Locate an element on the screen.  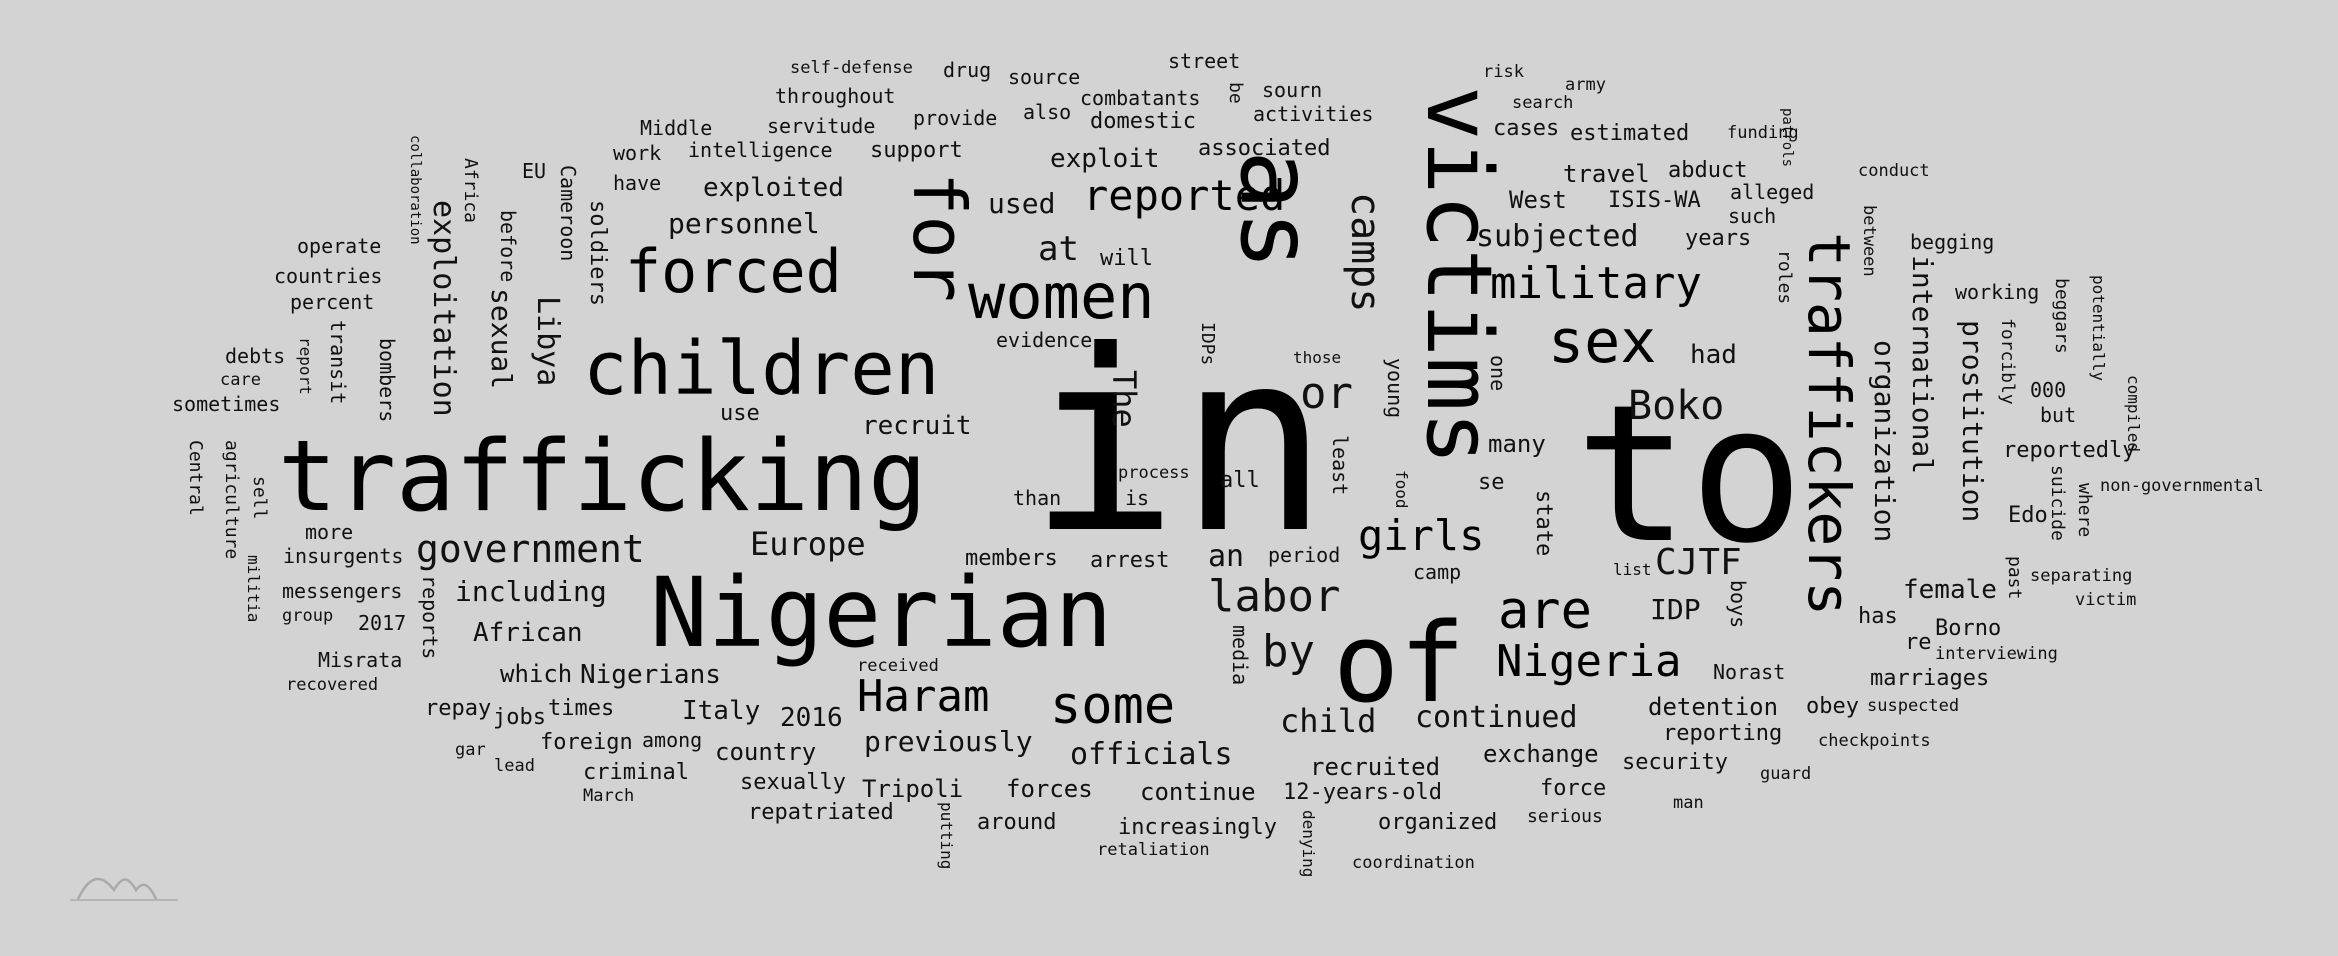
cloud-word: state is located at coordinates (1543, 523).